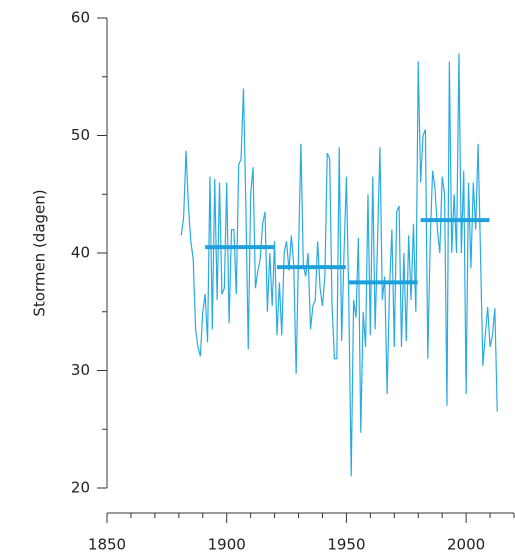  I want to click on x-tick-label: 2000, so click(466, 545).